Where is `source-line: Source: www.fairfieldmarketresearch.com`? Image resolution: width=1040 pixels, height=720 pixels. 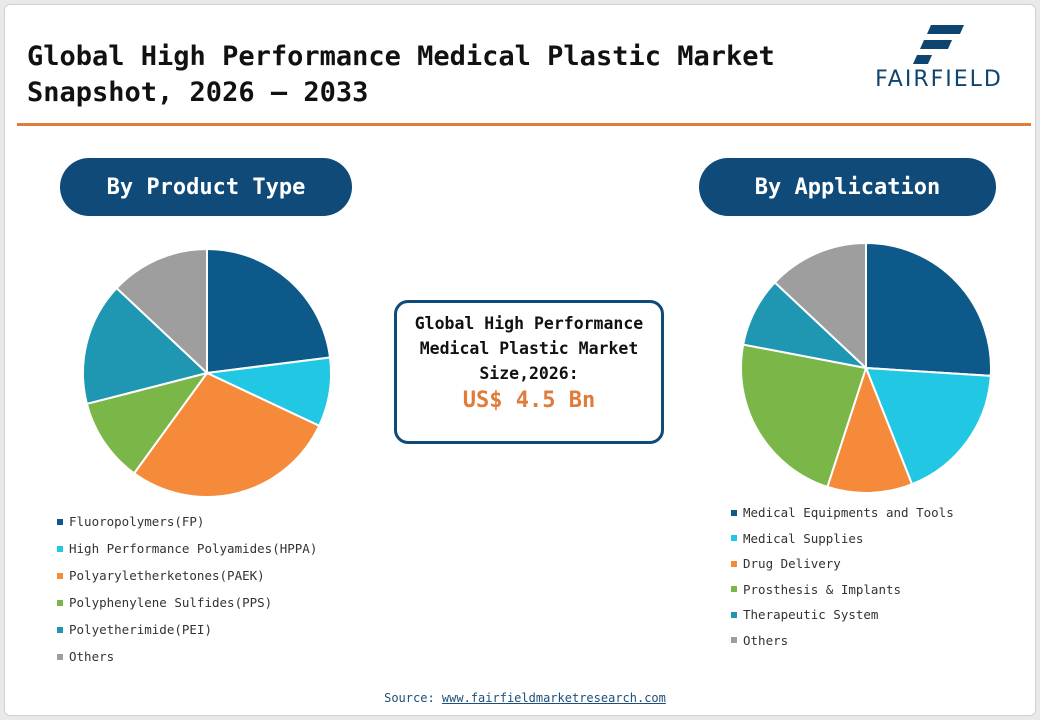 source-line: Source: www.fairfieldmarketresearch.com is located at coordinates (522, 698).